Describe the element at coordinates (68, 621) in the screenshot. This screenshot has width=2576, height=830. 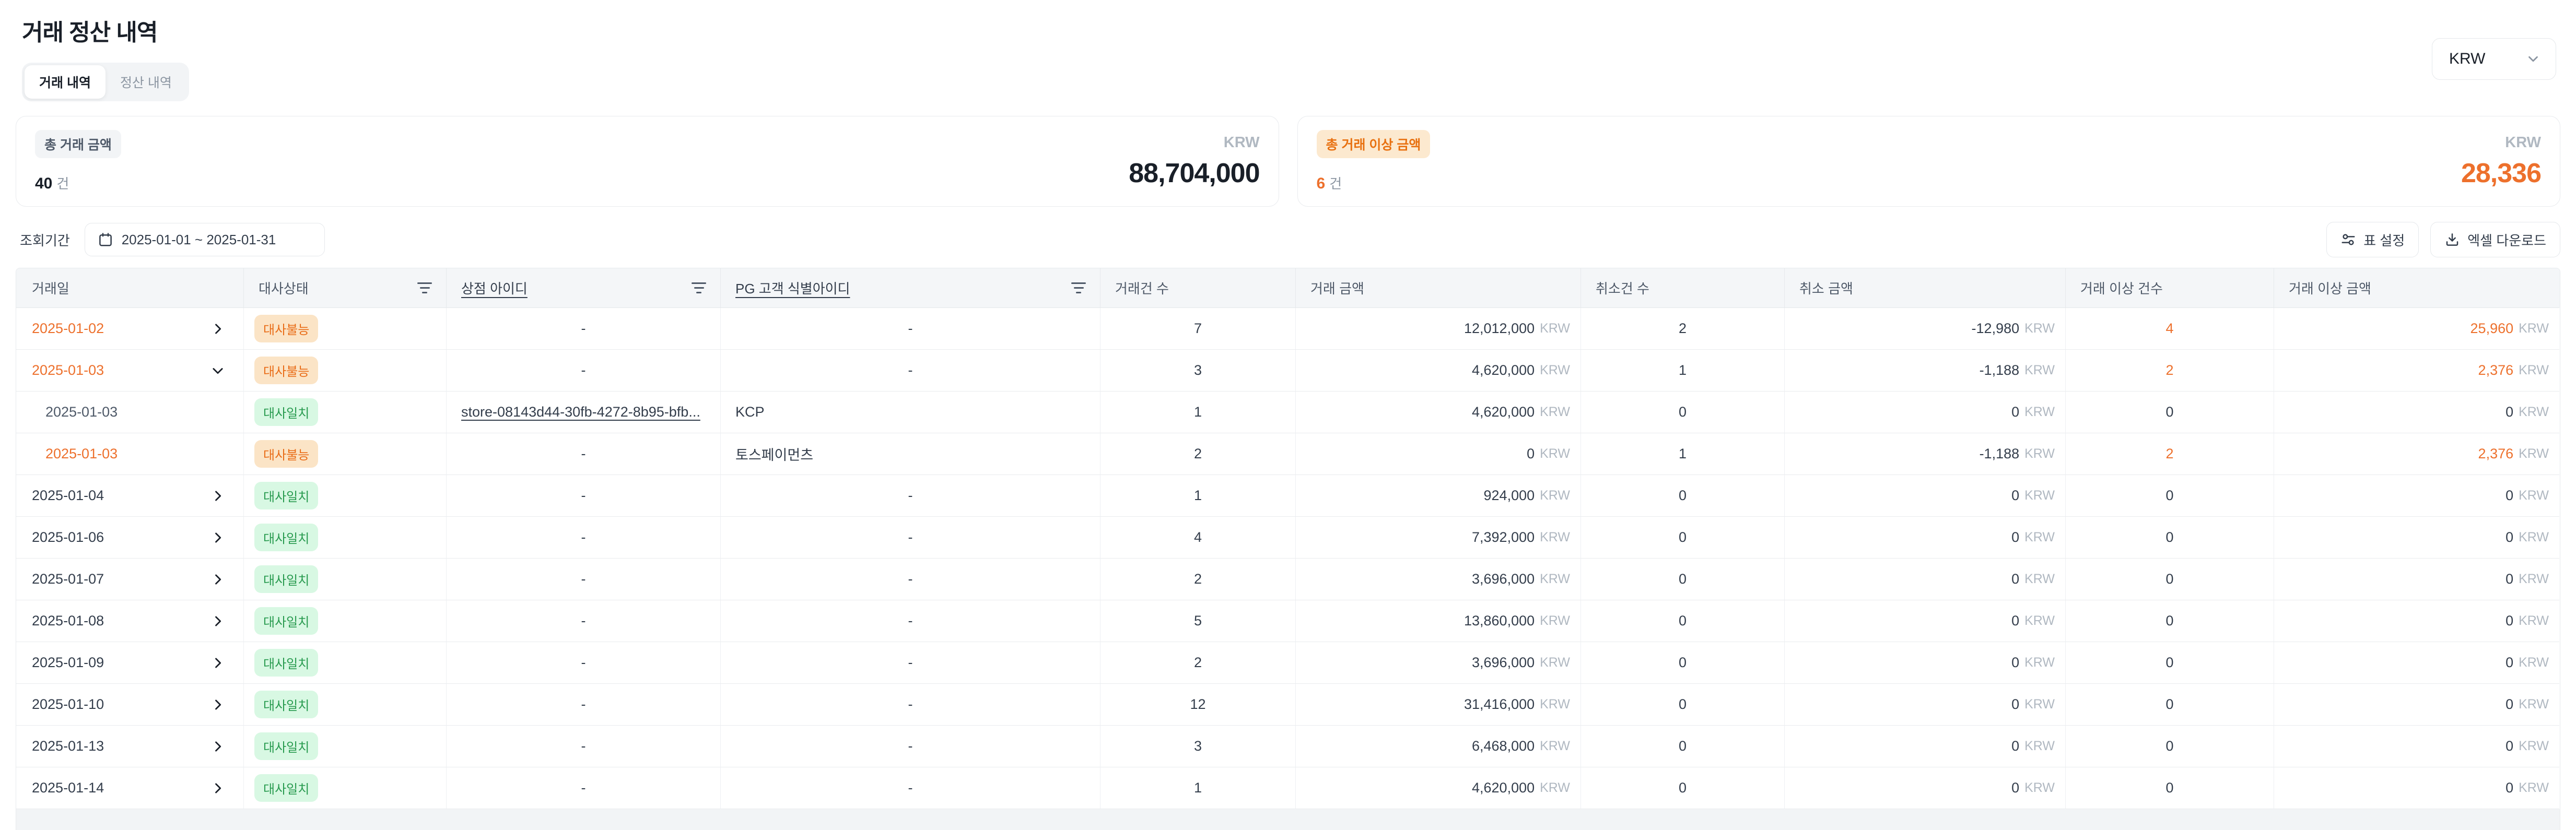
I see `transaction-date: 2025-01-08` at that location.